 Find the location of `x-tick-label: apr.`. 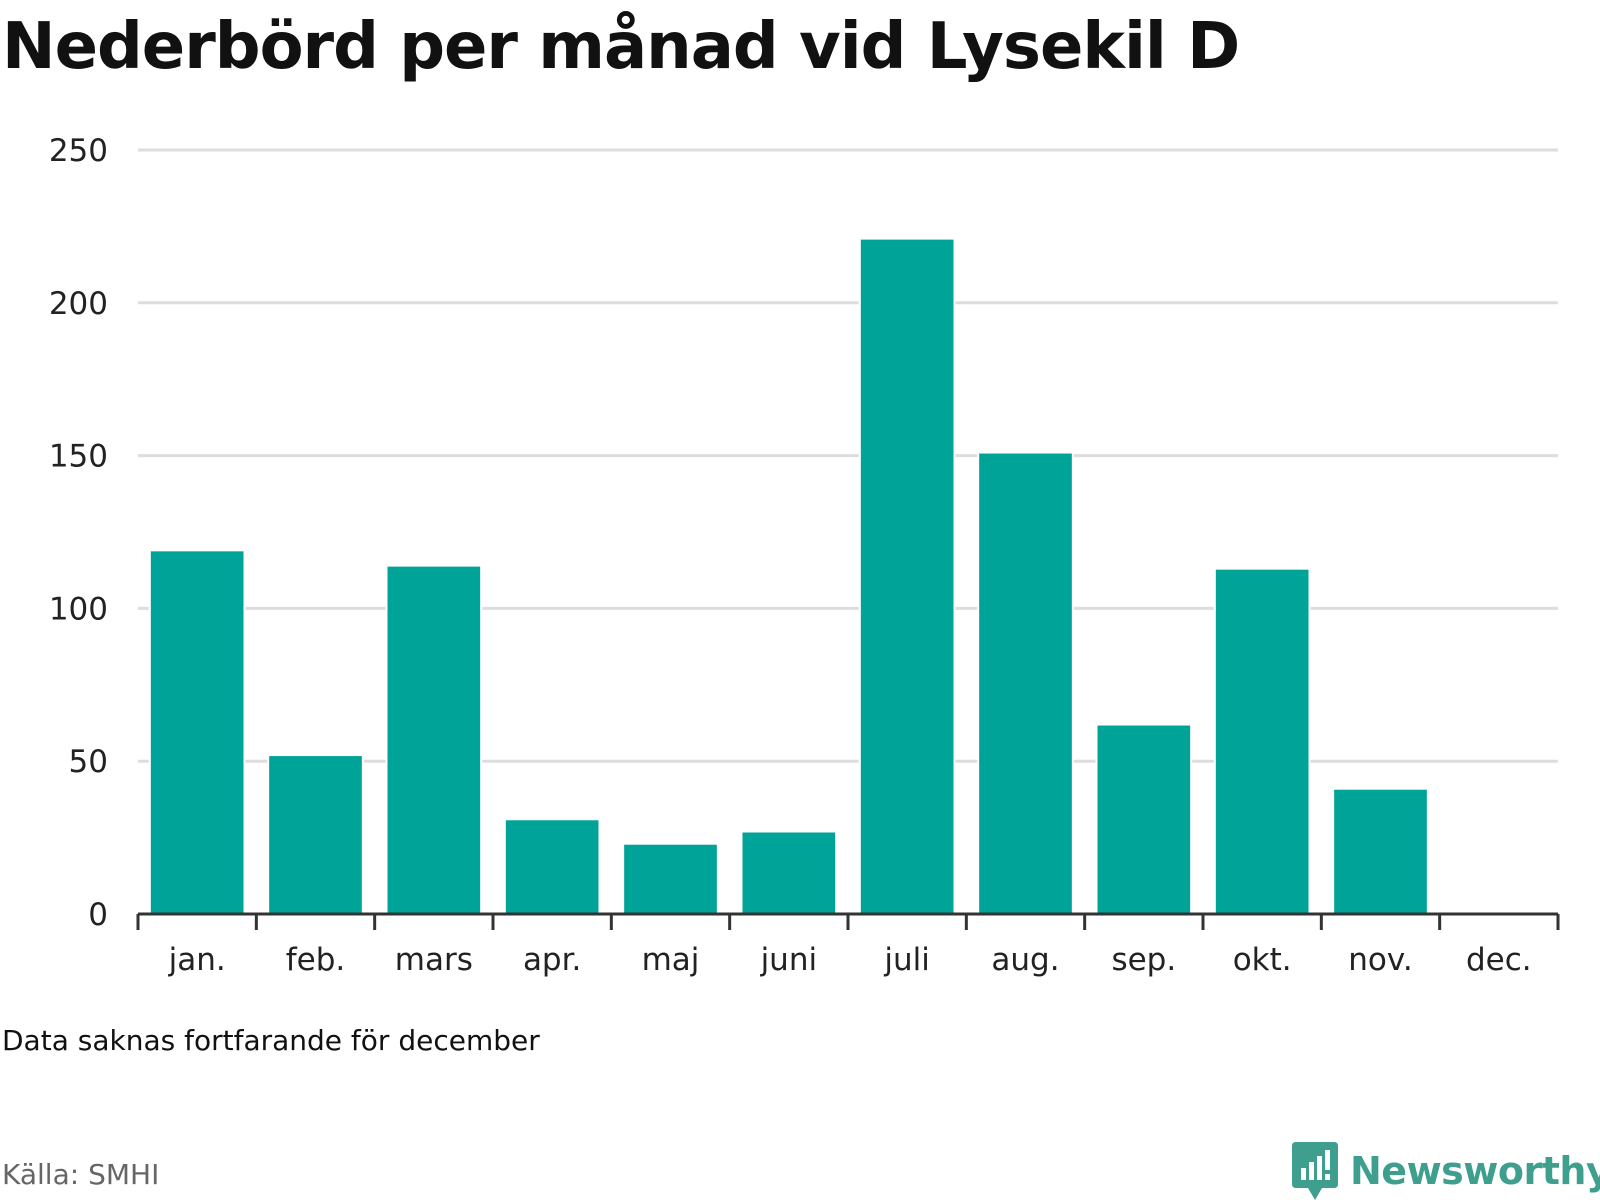

x-tick-label: apr. is located at coordinates (552, 960).